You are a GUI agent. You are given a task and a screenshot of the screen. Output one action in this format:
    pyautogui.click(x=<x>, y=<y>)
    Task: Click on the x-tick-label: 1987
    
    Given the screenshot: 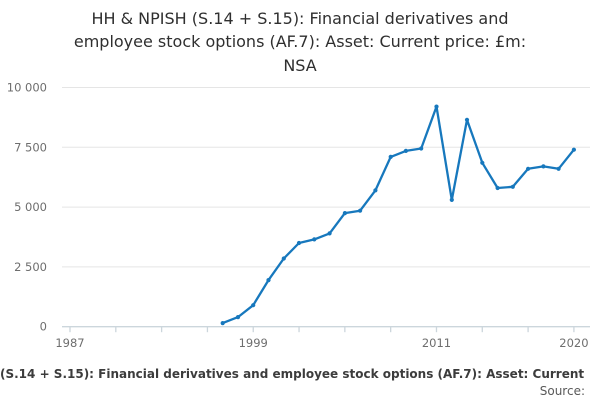 What is the action you would take?
    pyautogui.click(x=69, y=343)
    